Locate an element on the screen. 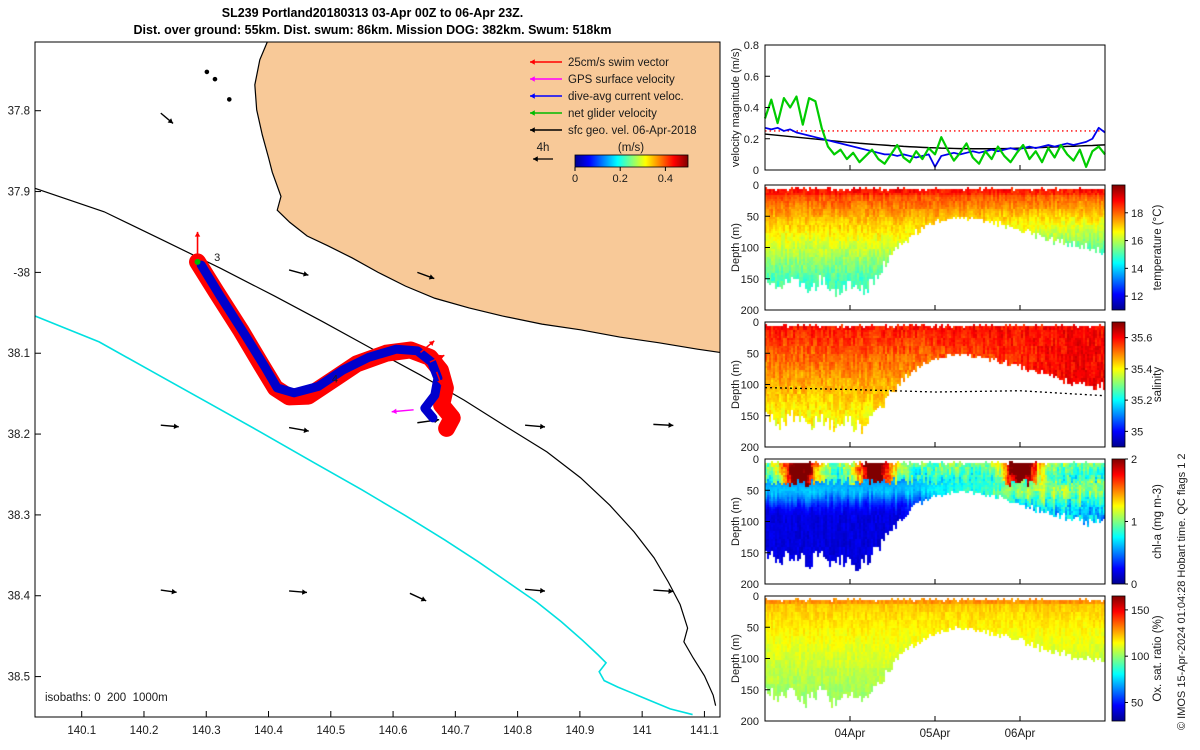 The height and width of the screenshot is (750, 1200). svg-text: 140.7 is located at coordinates (455, 731).